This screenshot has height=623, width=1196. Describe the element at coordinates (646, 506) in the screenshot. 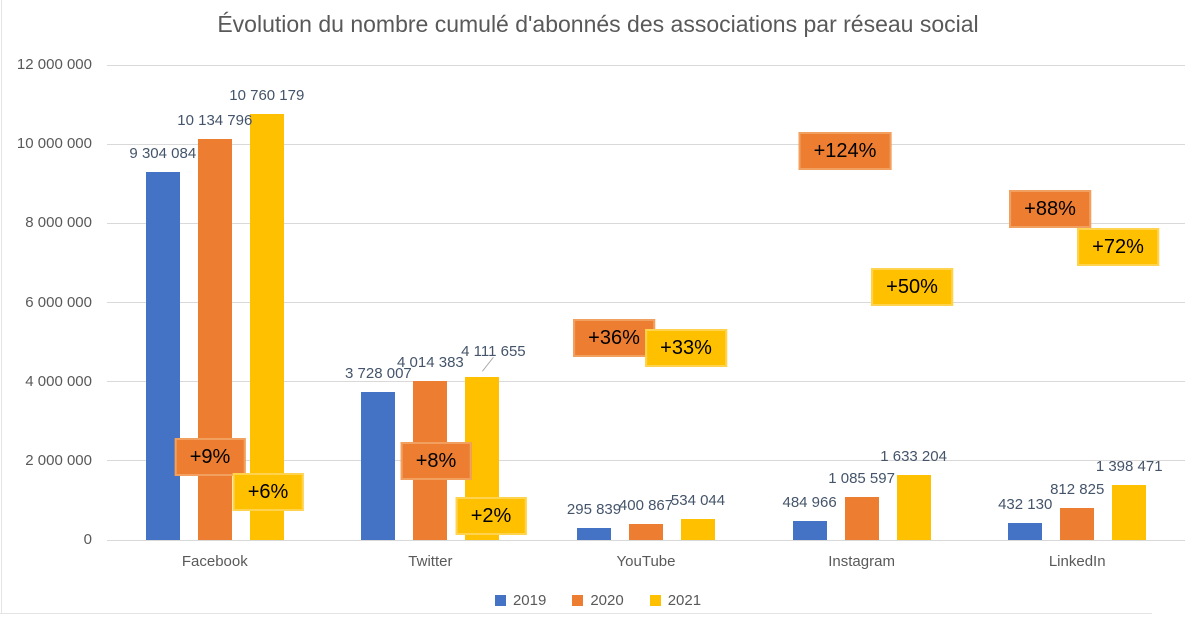

I see `value-label-2020-youtube: 400 867` at that location.